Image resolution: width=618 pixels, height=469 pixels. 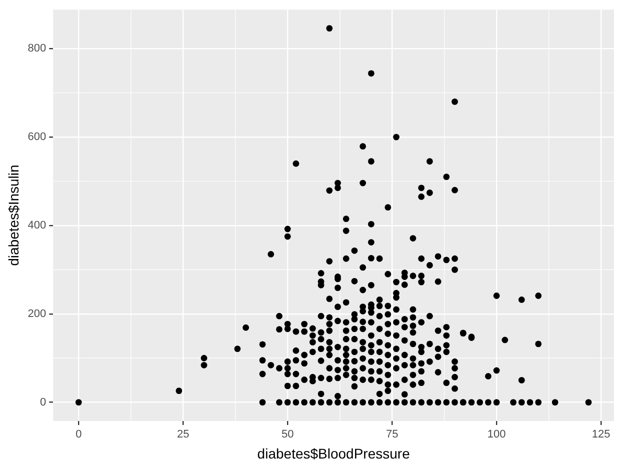 What do you see at coordinates (43, 402) in the screenshot?
I see `y-tick-label: 0` at bounding box center [43, 402].